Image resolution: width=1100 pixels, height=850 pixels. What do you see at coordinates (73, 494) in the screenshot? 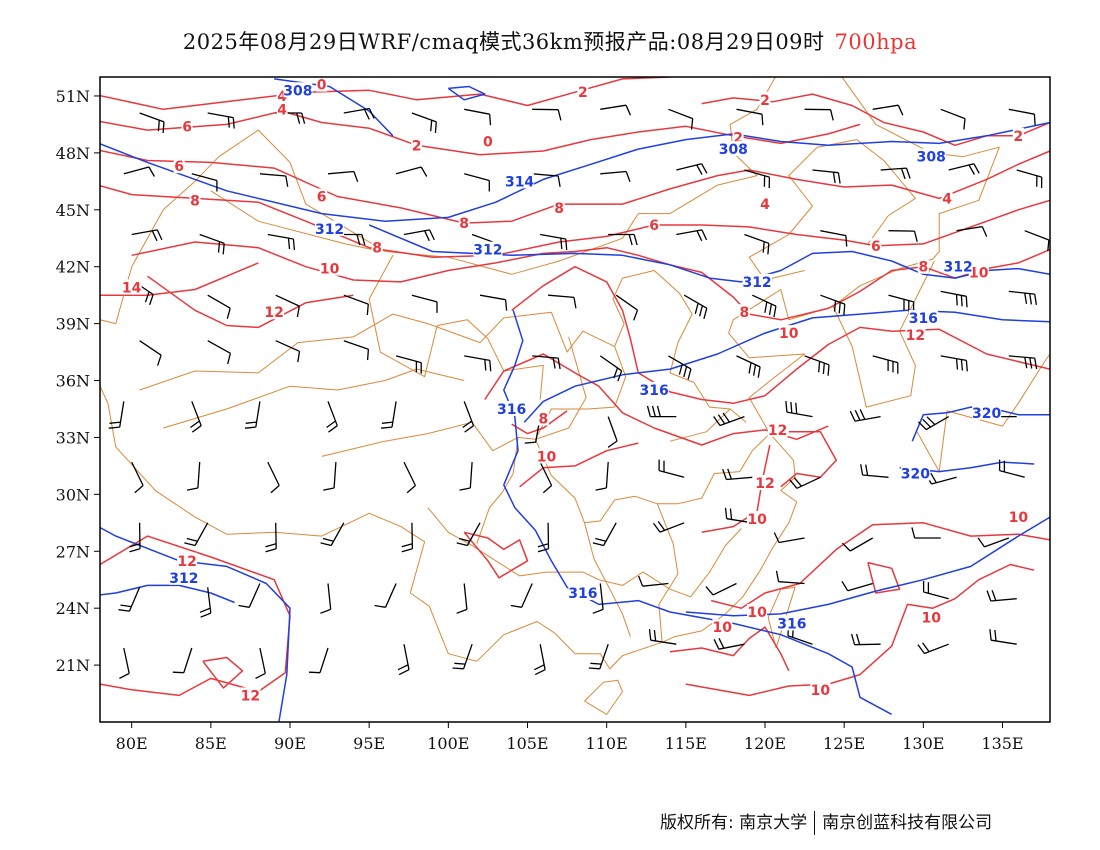
I see `y-tick-label: 30N` at bounding box center [73, 494].